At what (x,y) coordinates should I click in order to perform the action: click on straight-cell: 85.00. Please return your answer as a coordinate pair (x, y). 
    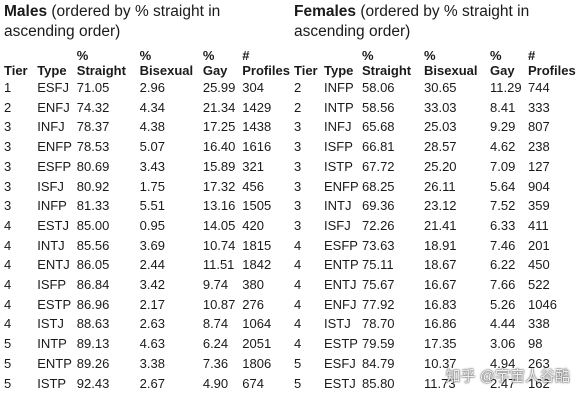
    Looking at the image, I should click on (93, 225).